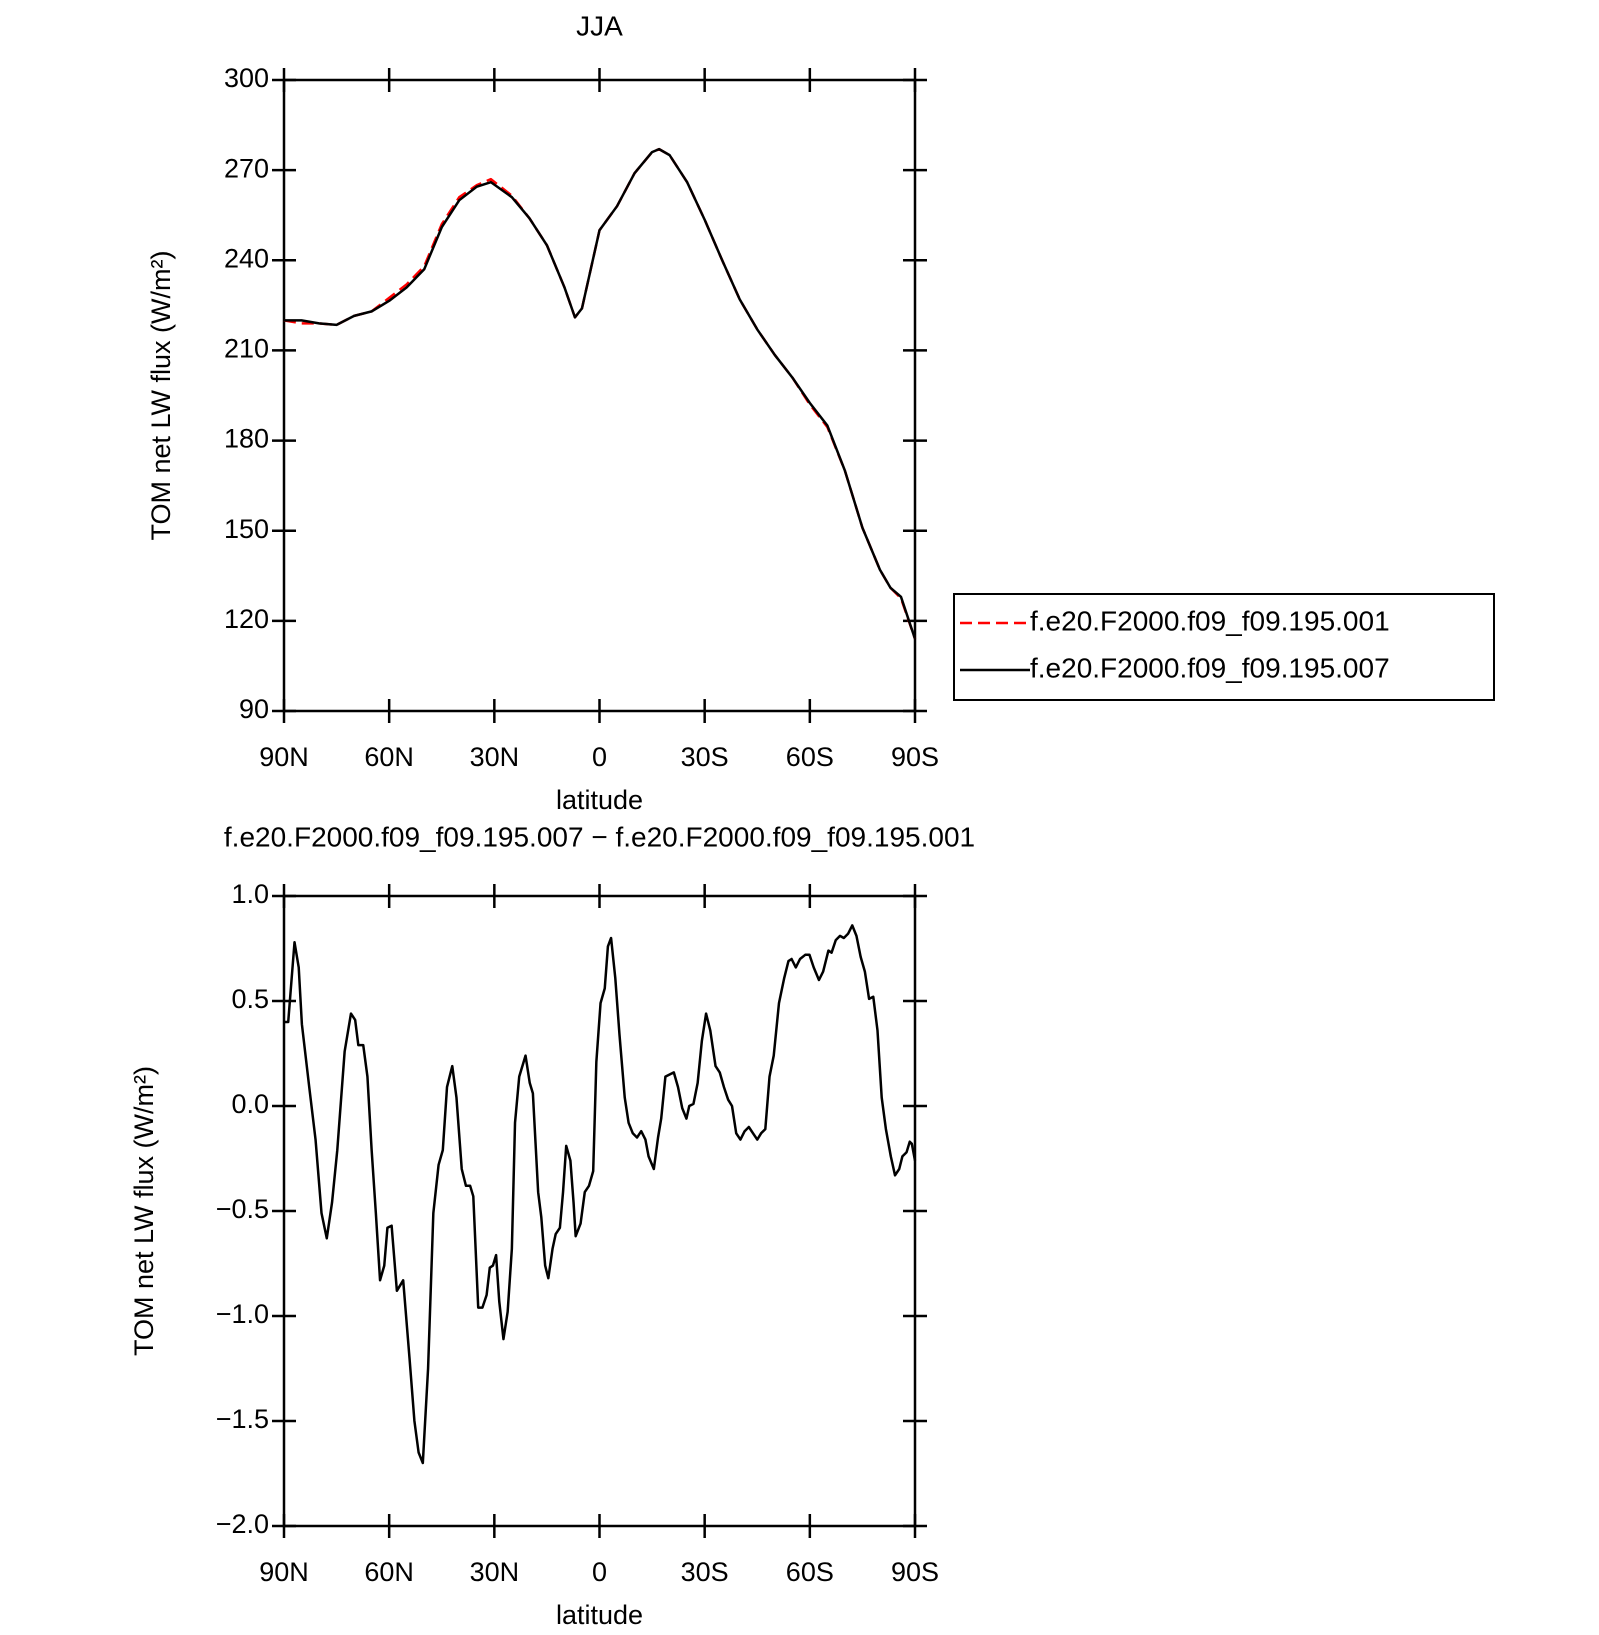 This screenshot has height=1635, width=1599. Describe the element at coordinates (246, 78) in the screenshot. I see `y-tick-label: 300` at that location.